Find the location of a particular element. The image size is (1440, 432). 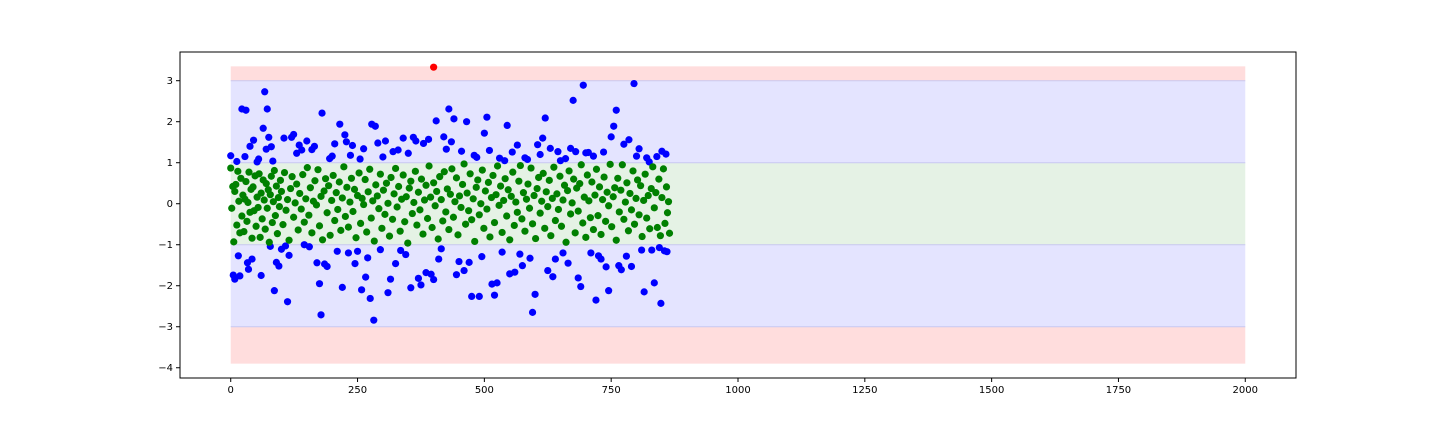

y-tick-label: 3 is located at coordinates (170, 81).